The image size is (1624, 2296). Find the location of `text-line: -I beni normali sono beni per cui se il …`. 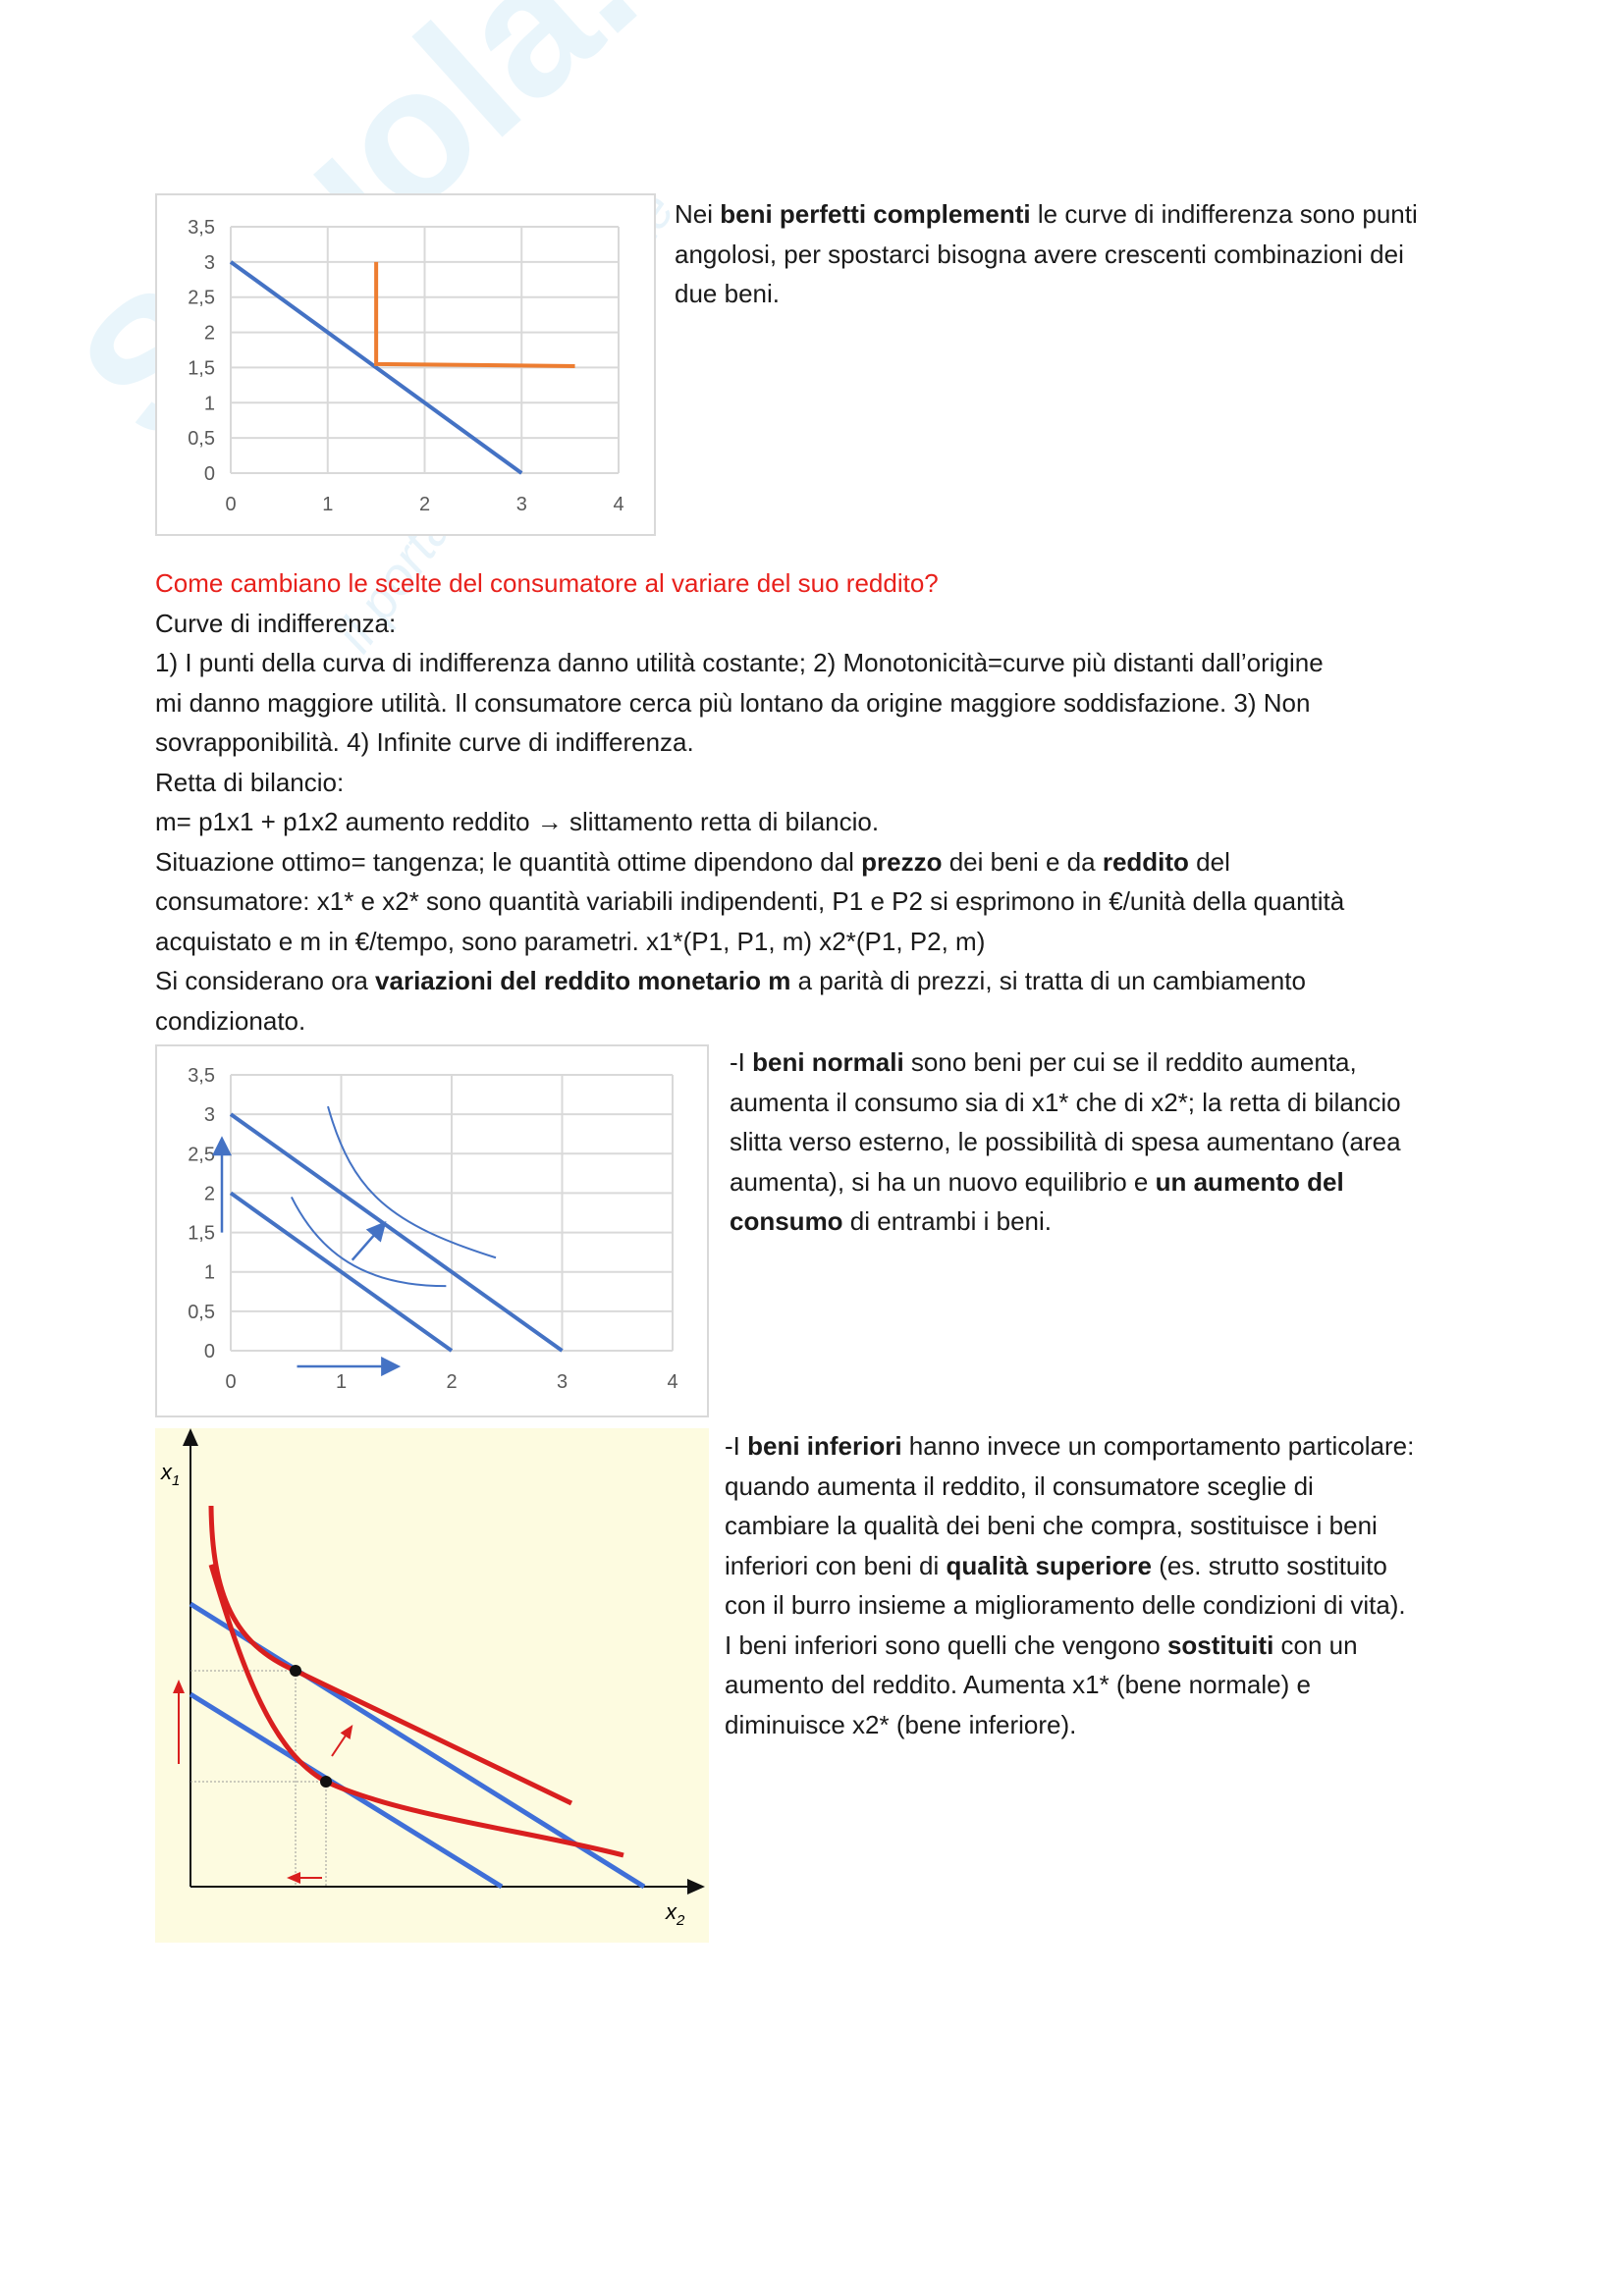

text-line: -I beni normali sono beni per cui se il … is located at coordinates (1065, 1063).